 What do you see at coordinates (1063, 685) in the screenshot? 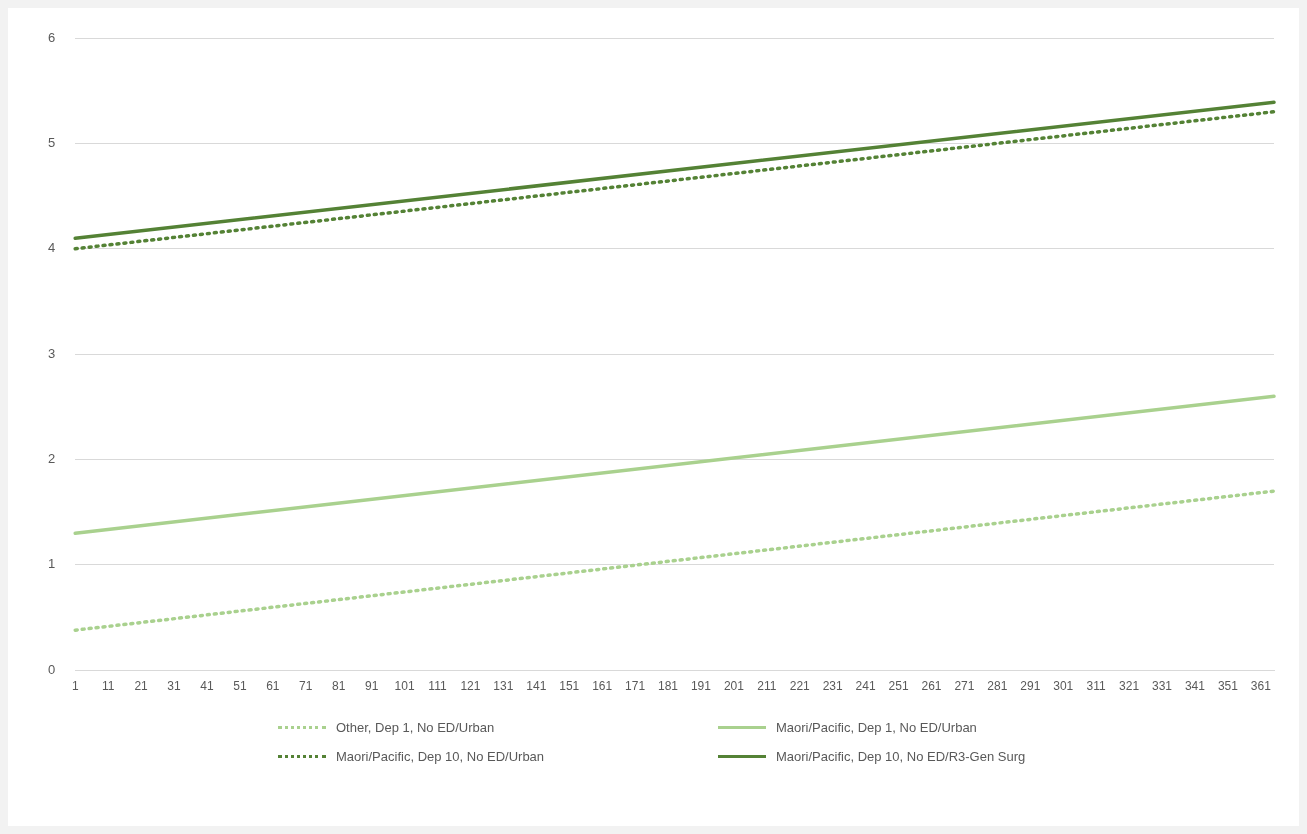
I see `x-tick-label: 301` at bounding box center [1063, 685].